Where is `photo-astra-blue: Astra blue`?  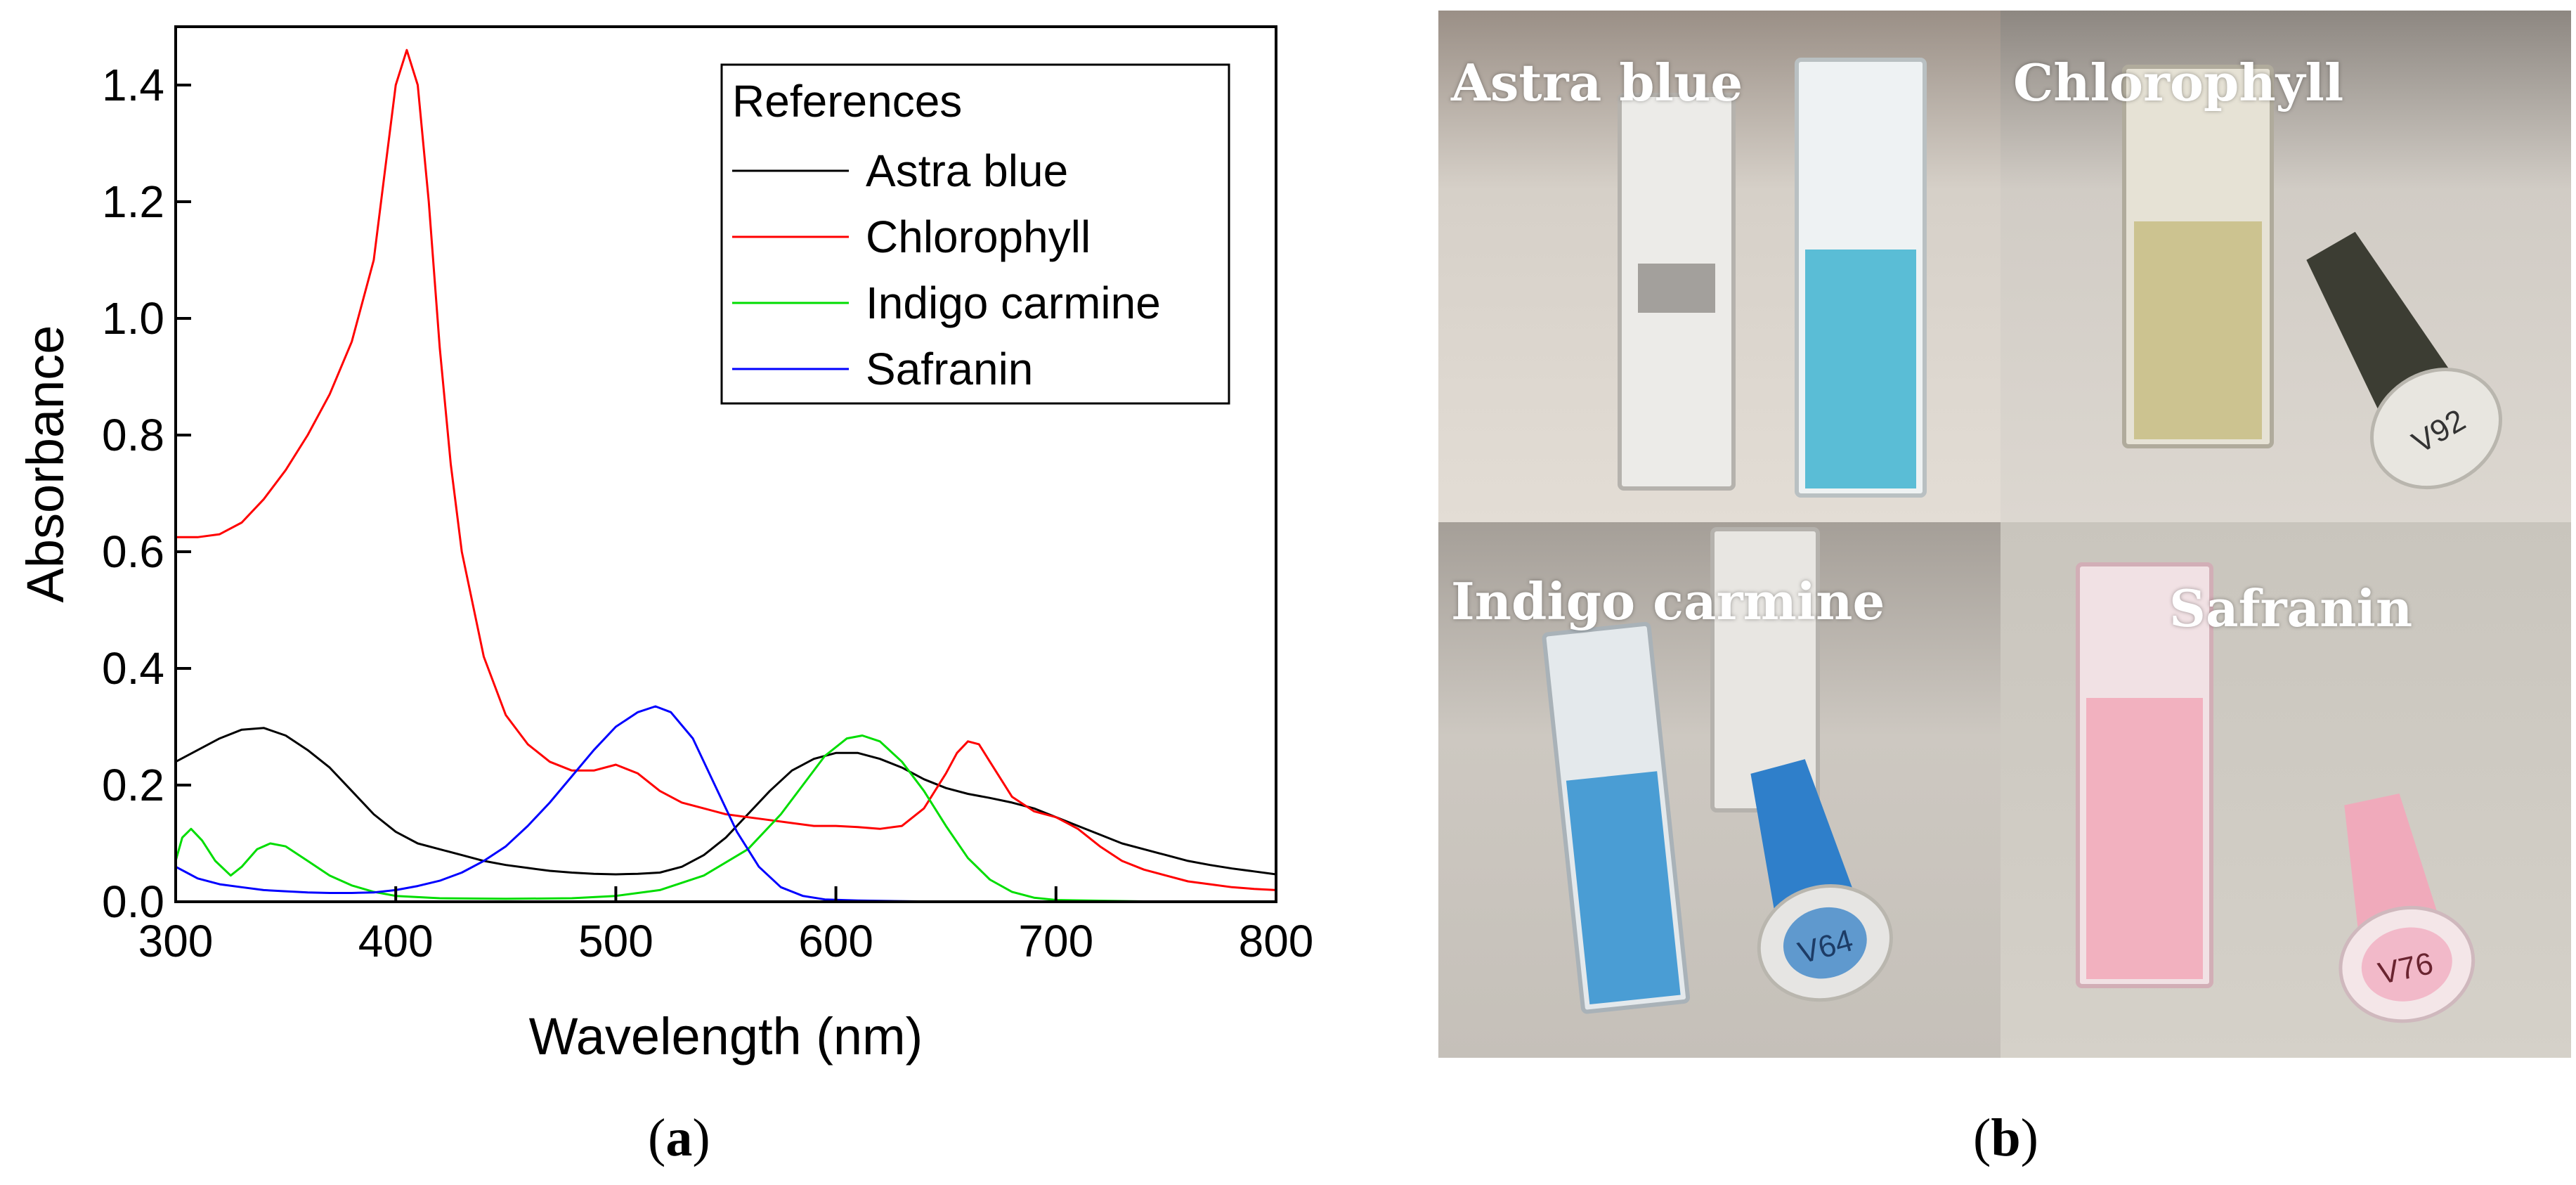 photo-astra-blue: Astra blue is located at coordinates (1719, 266).